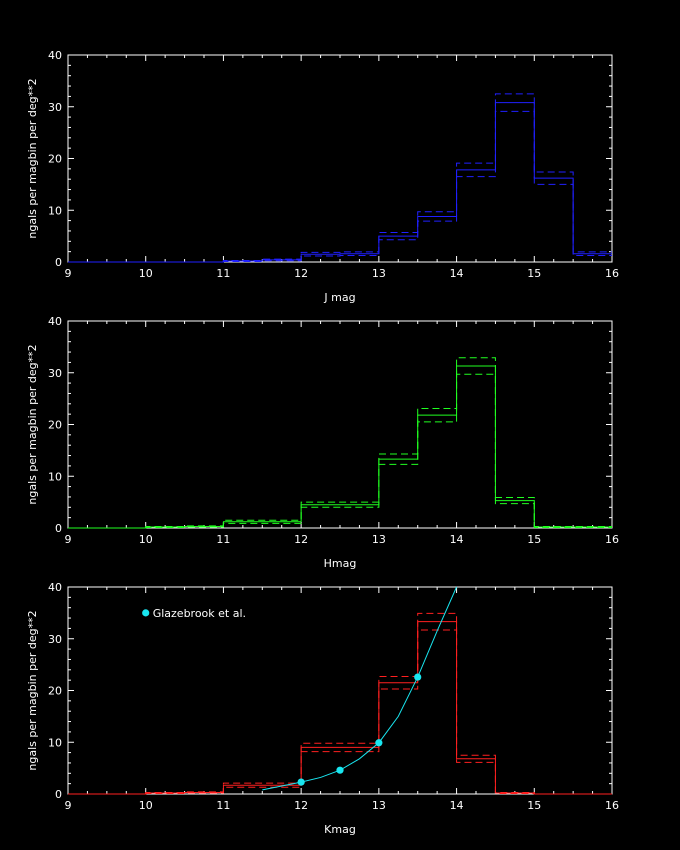  What do you see at coordinates (146, 613) in the screenshot?
I see `legend-marker` at bounding box center [146, 613].